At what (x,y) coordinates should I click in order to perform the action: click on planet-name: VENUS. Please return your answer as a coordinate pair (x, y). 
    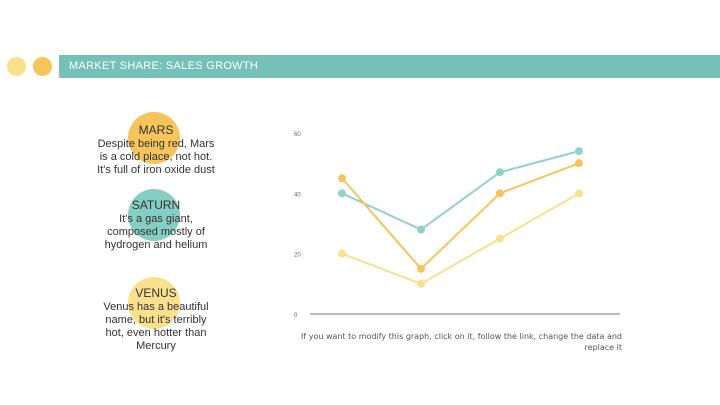
    Looking at the image, I should click on (156, 293).